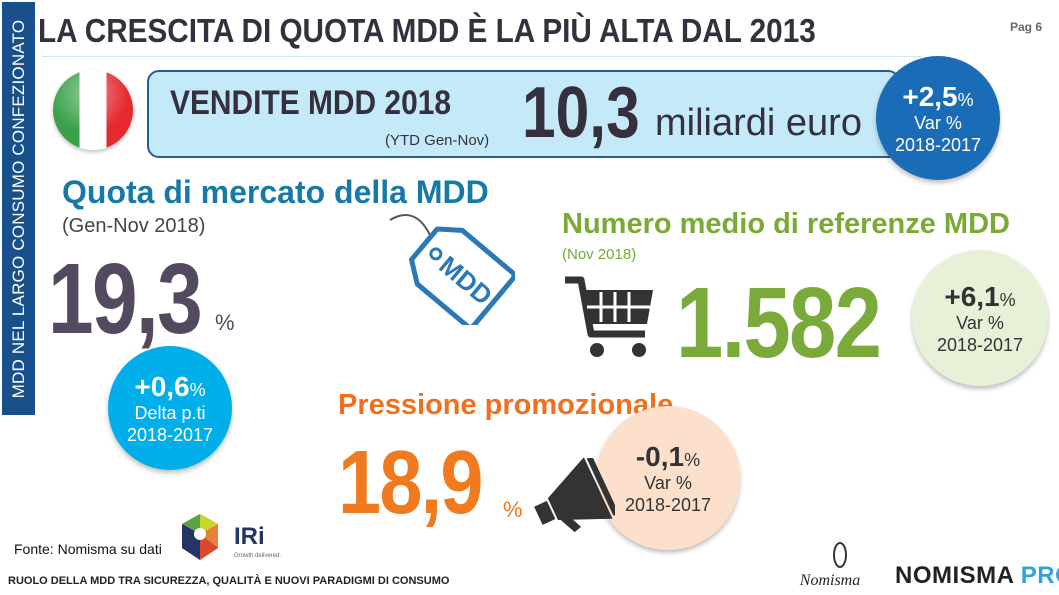 This screenshot has width=1059, height=595. I want to click on title-divider, so click(482, 56).